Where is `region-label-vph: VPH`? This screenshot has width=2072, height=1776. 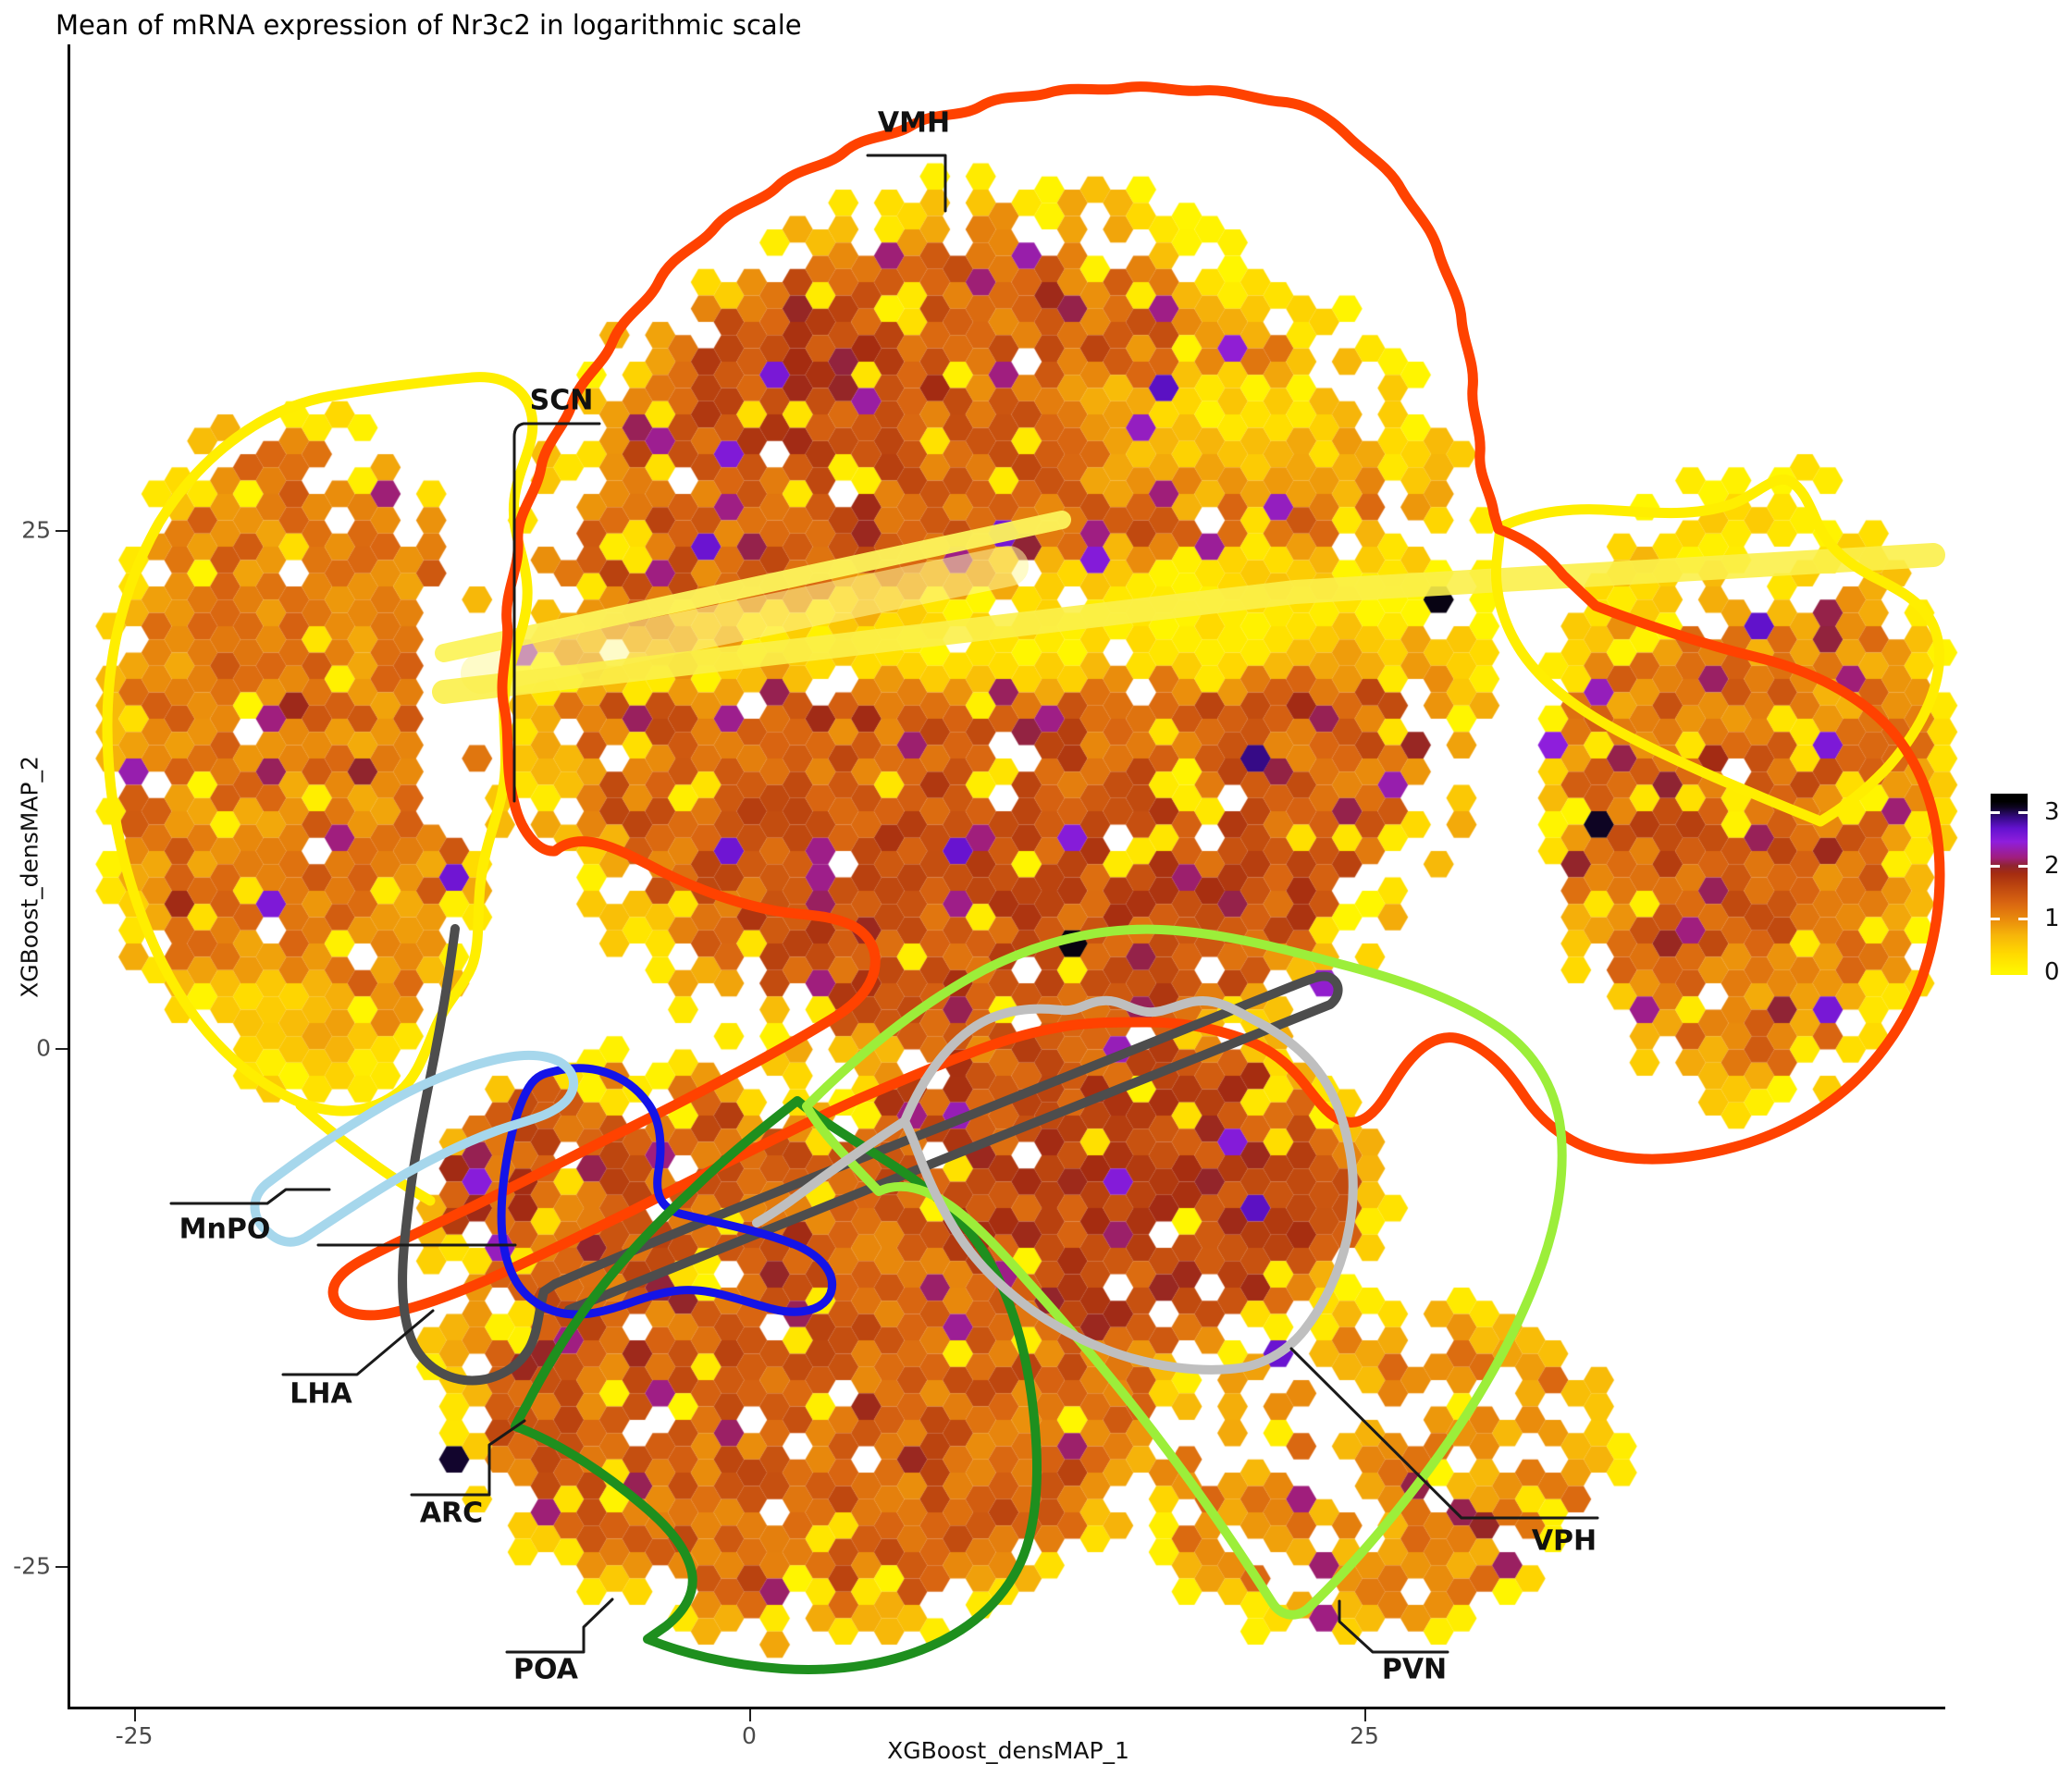 region-label-vph: VPH is located at coordinates (1564, 1541).